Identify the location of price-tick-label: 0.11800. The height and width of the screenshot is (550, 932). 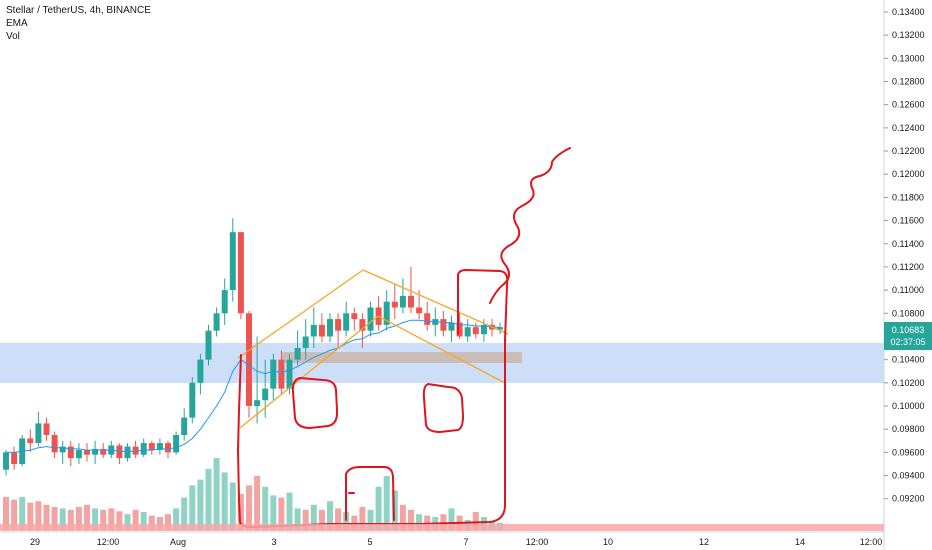
(908, 197).